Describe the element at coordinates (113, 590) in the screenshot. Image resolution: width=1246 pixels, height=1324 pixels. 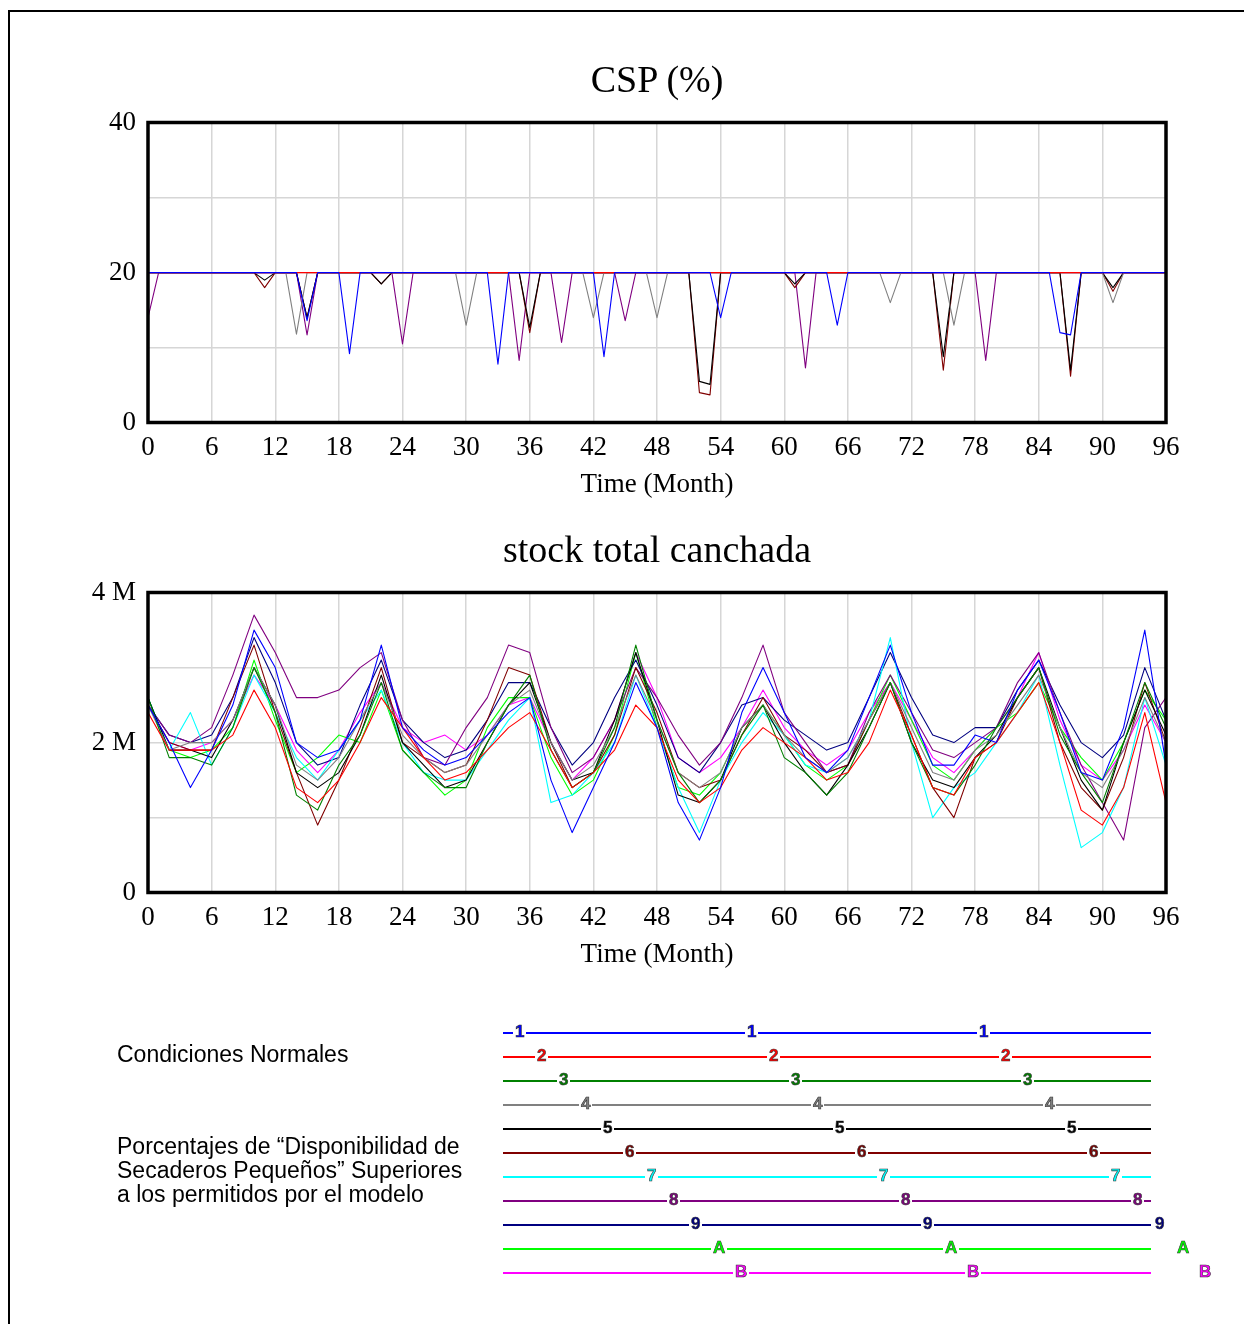
I see `y-tick-label: 4 M` at that location.